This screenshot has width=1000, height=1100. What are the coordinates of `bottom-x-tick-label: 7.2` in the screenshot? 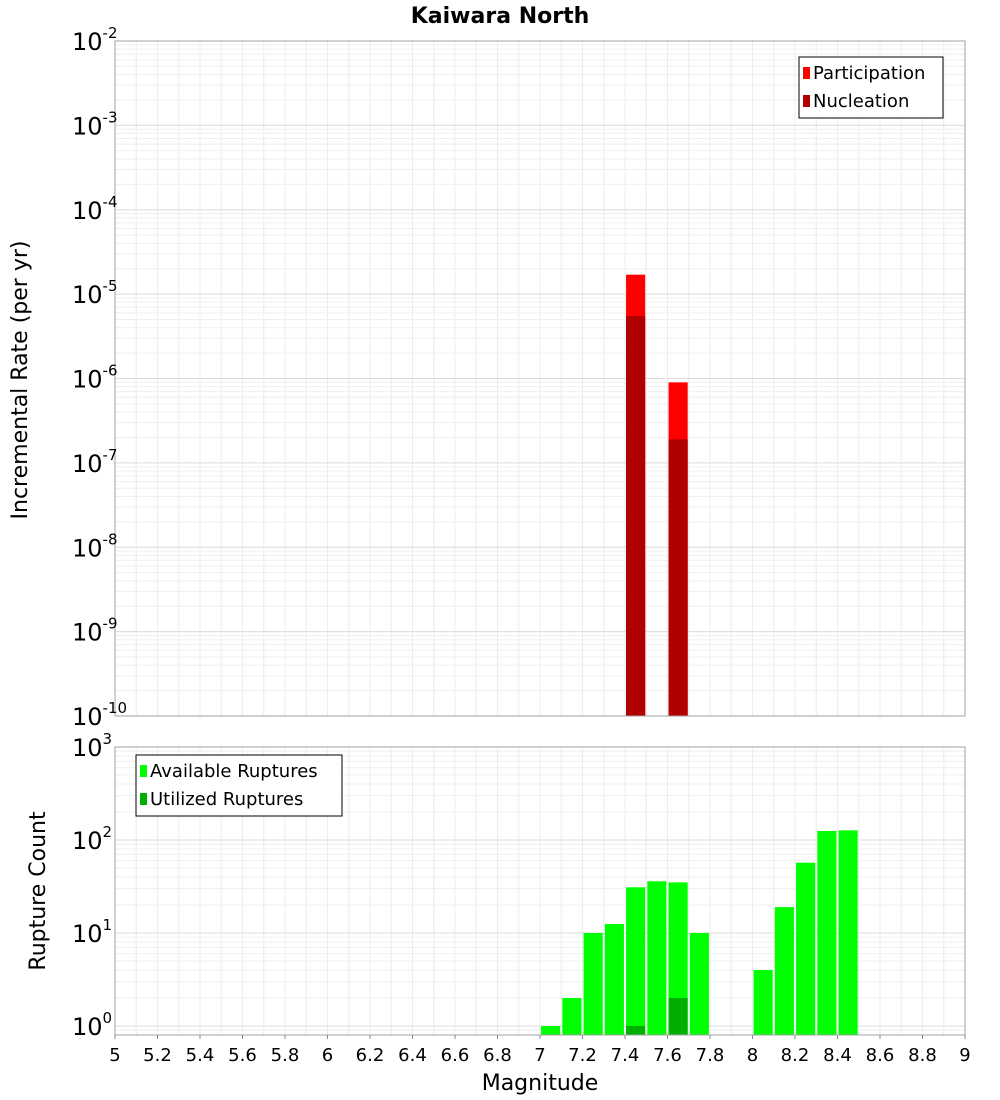 It's located at (582, 1055).